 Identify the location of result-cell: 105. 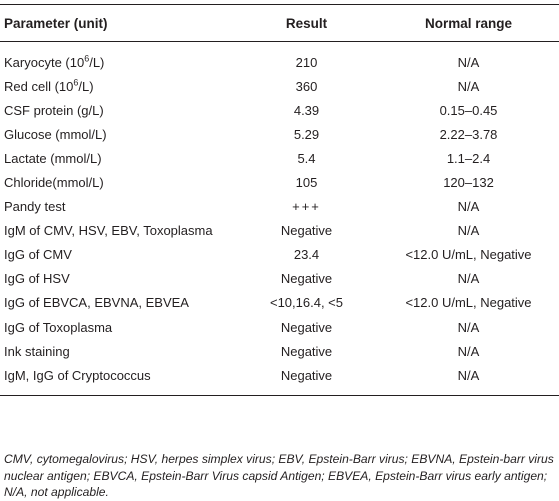
(306, 183).